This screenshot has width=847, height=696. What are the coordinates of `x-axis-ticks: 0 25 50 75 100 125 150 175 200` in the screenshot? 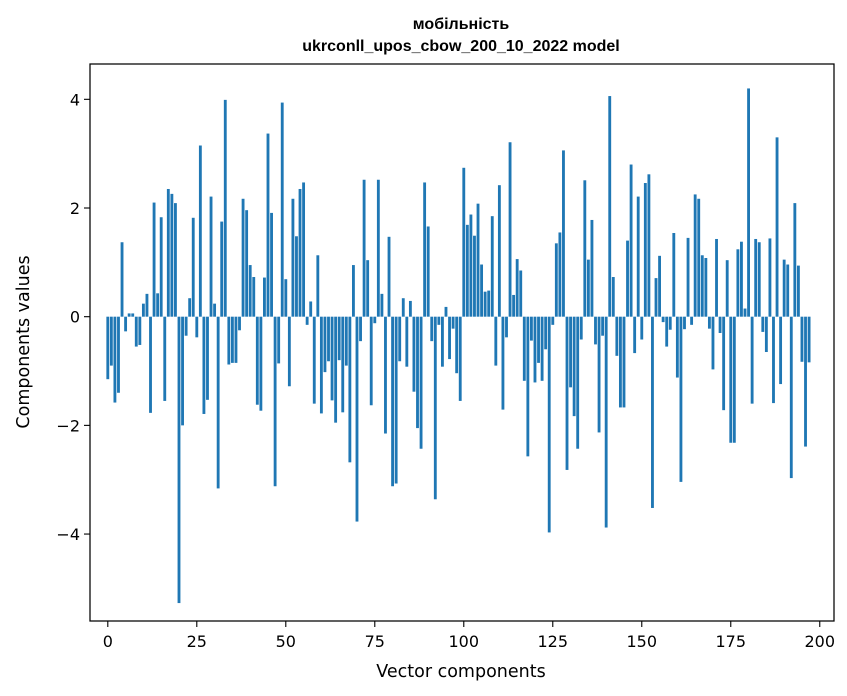 It's located at (469, 636).